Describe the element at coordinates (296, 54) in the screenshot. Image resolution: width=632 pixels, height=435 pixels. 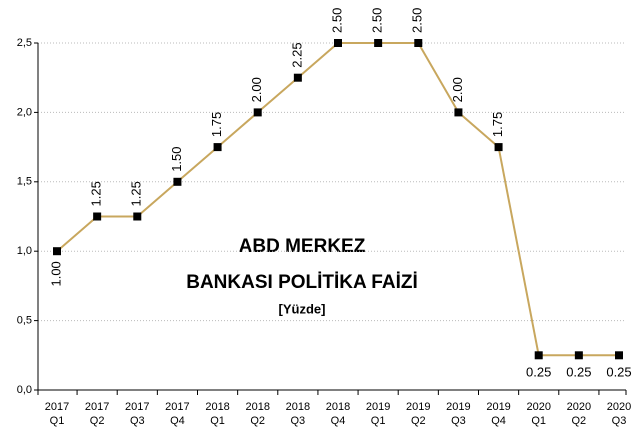
I see `data-label: 2.25` at that location.